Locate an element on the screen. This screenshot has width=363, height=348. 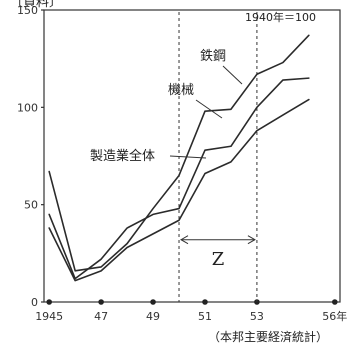
header-text: 〔資料〕 is located at coordinates (36, 5).